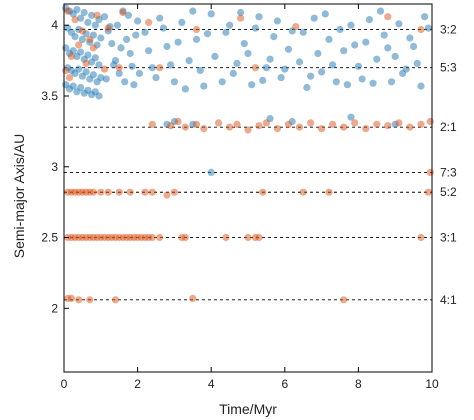 The height and width of the screenshot is (420, 474). What do you see at coordinates (448, 300) in the screenshot?
I see `resonance-label: 4:1` at bounding box center [448, 300].